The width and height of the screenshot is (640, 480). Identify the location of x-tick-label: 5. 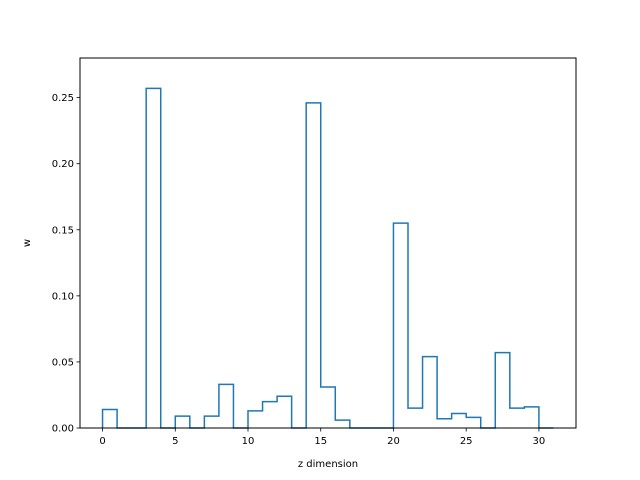
(175, 441).